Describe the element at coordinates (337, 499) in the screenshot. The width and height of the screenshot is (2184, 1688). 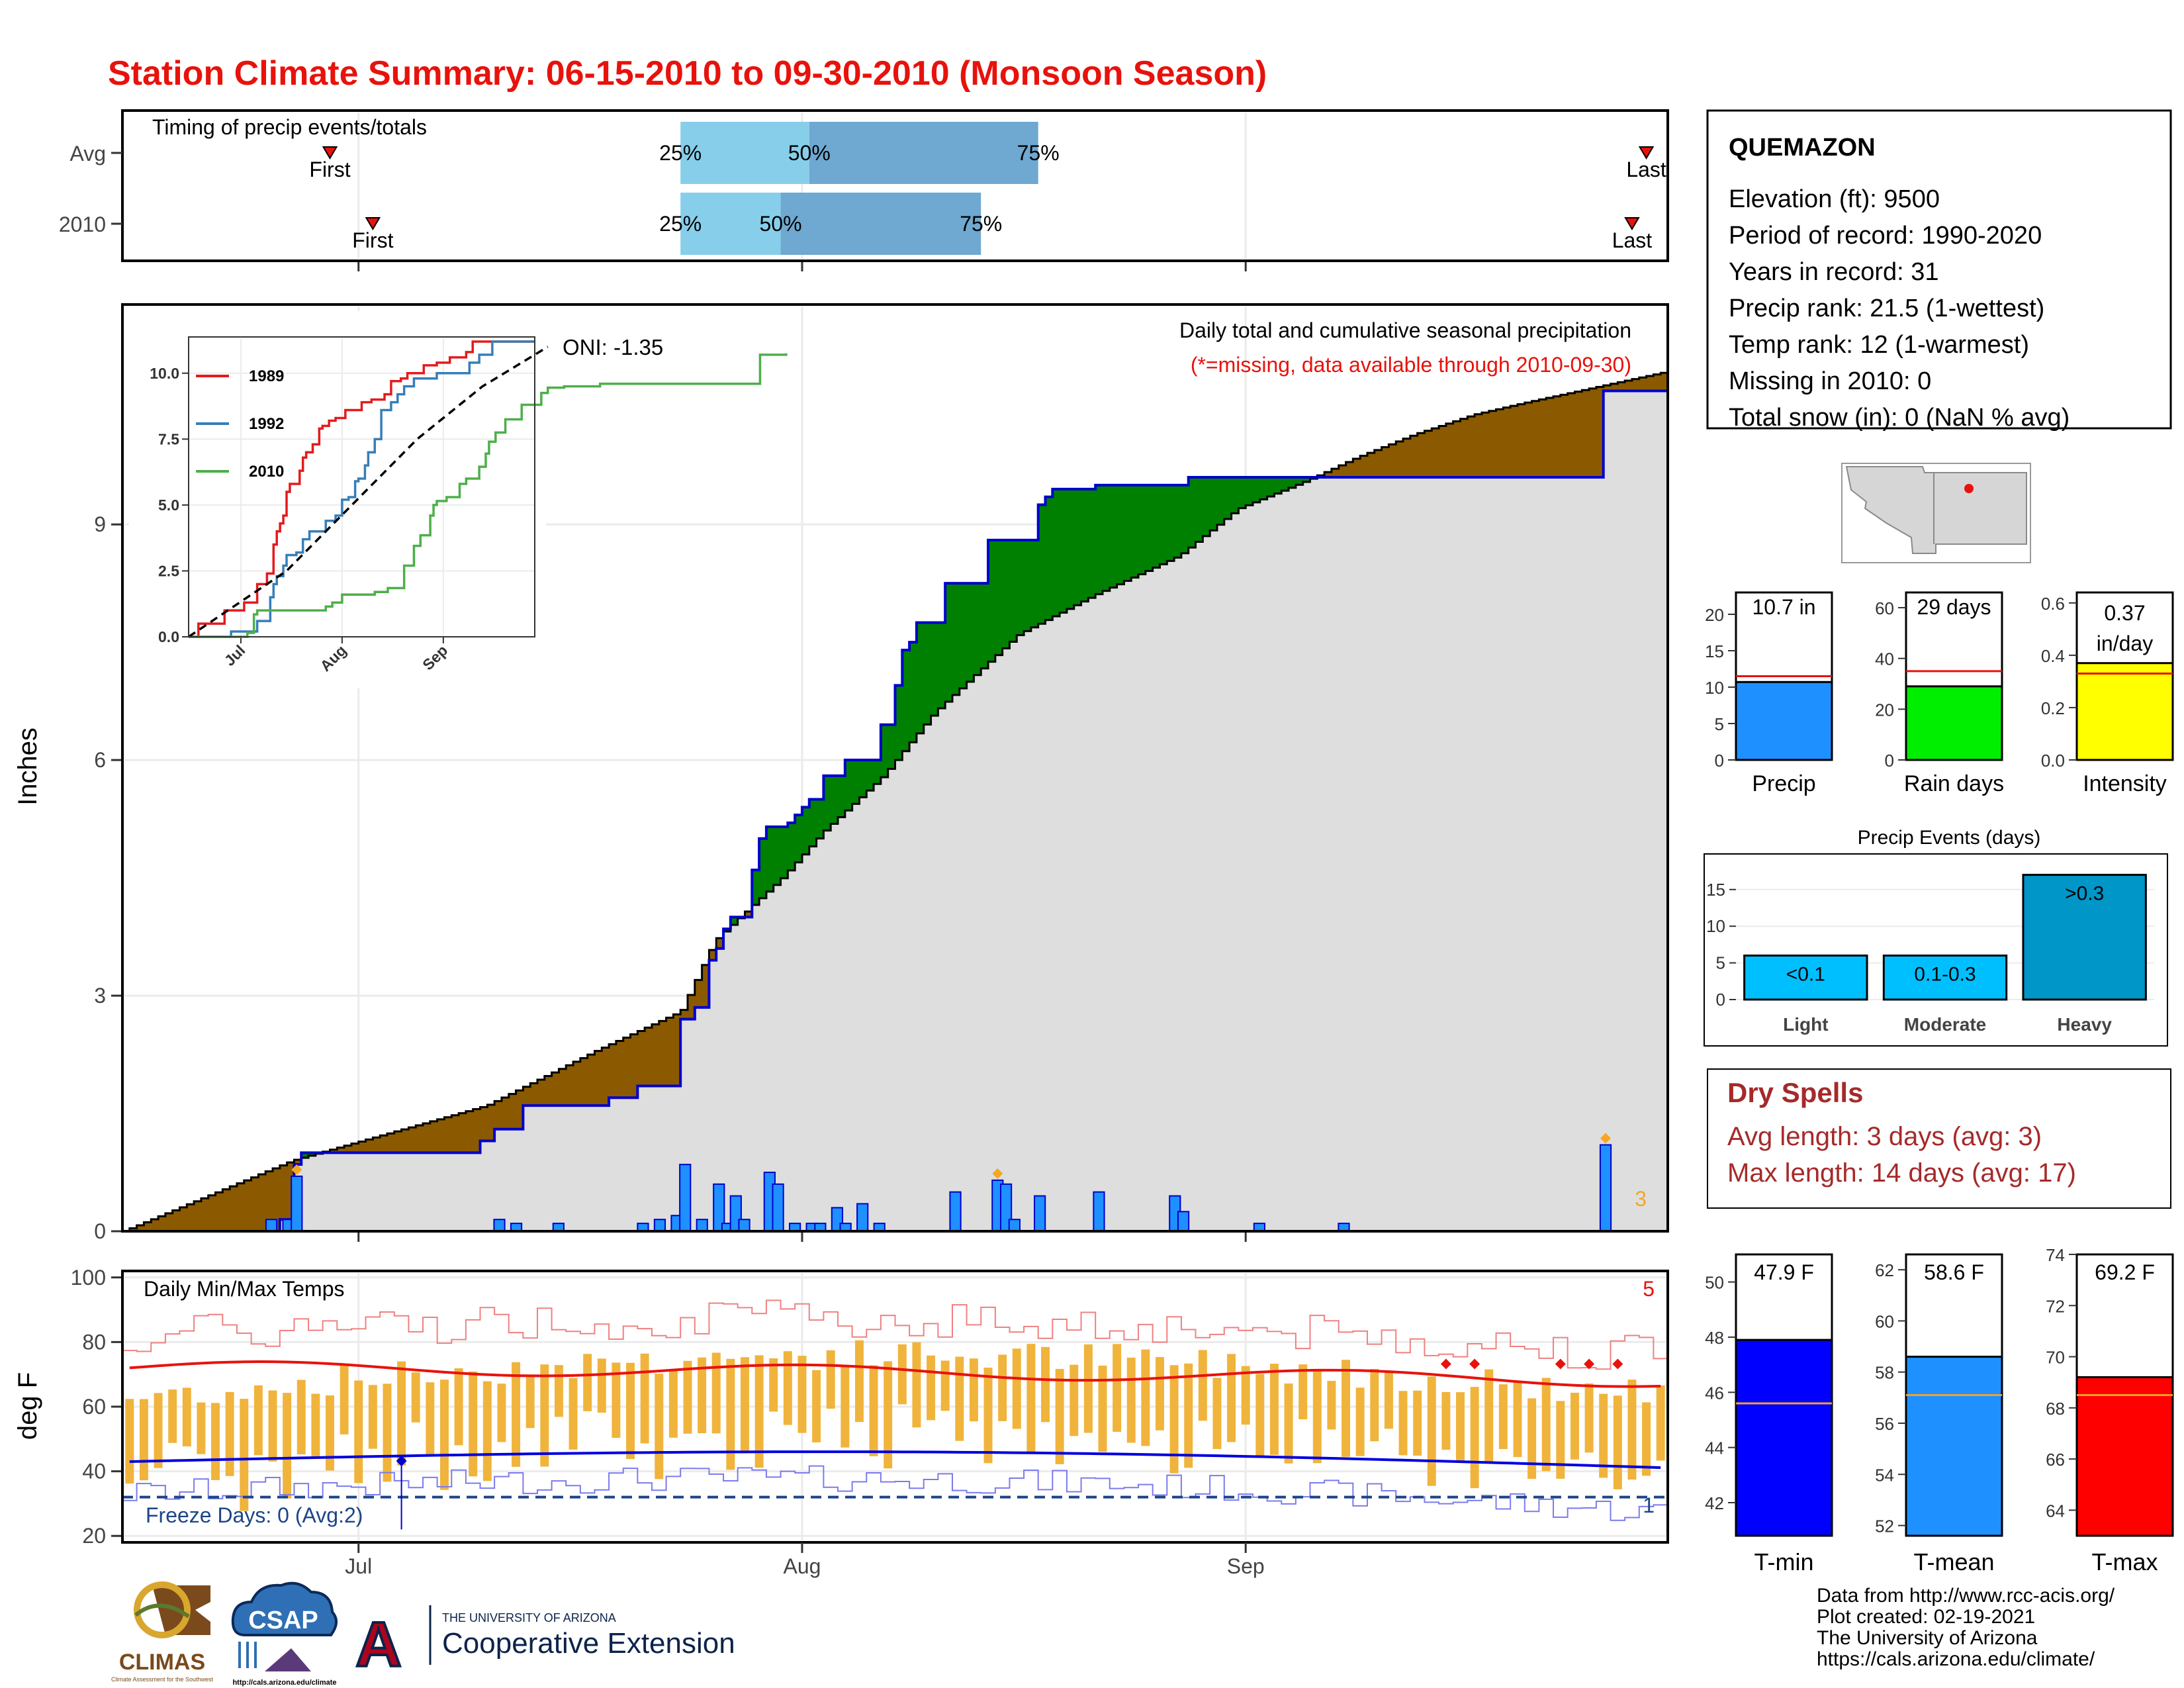
I see `inset-background` at that location.